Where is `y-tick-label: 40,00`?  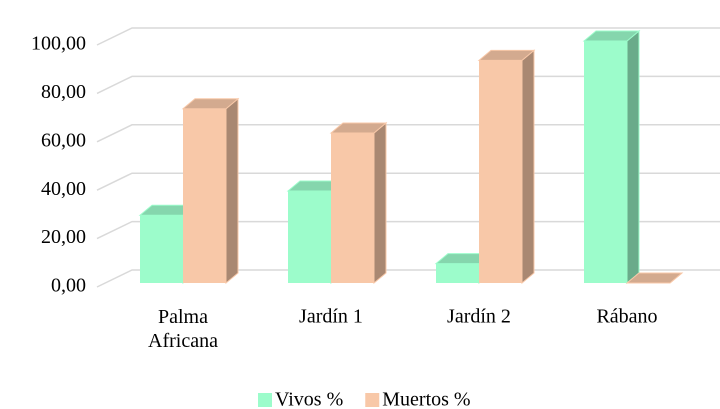 y-tick-label: 40,00 is located at coordinates (63, 189).